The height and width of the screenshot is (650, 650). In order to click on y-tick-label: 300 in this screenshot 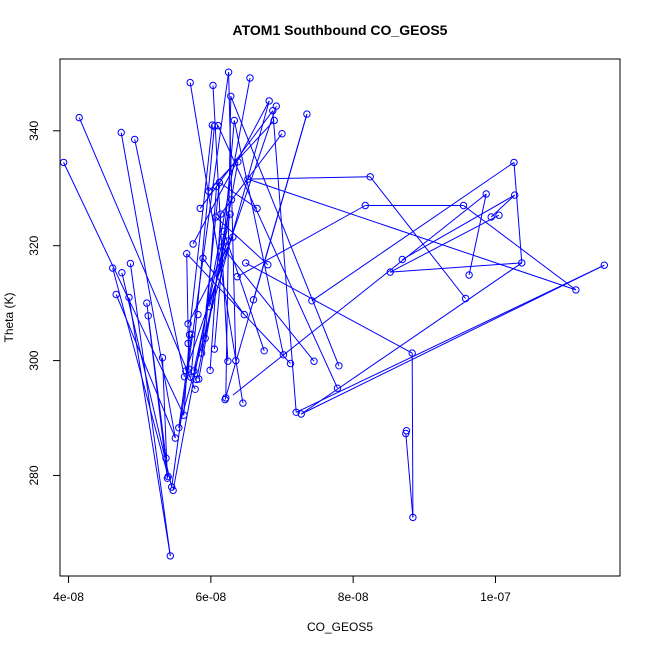, I will do `click(34, 360)`.